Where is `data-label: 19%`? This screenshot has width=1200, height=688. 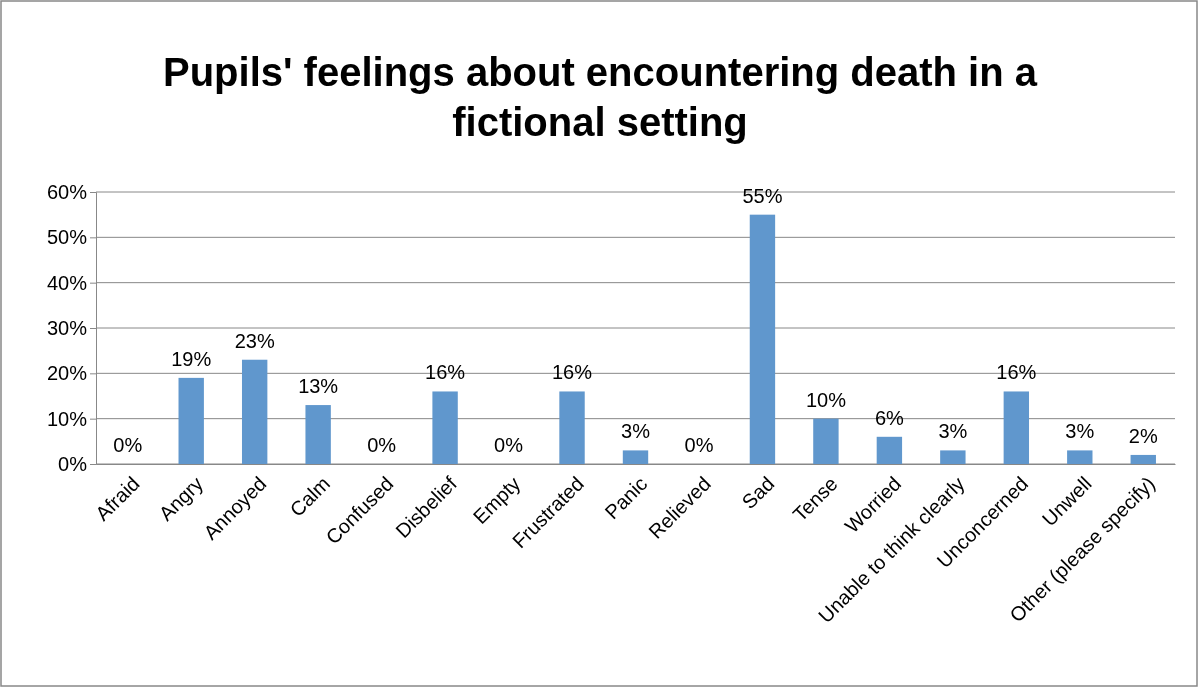
data-label: 19% is located at coordinates (191, 358).